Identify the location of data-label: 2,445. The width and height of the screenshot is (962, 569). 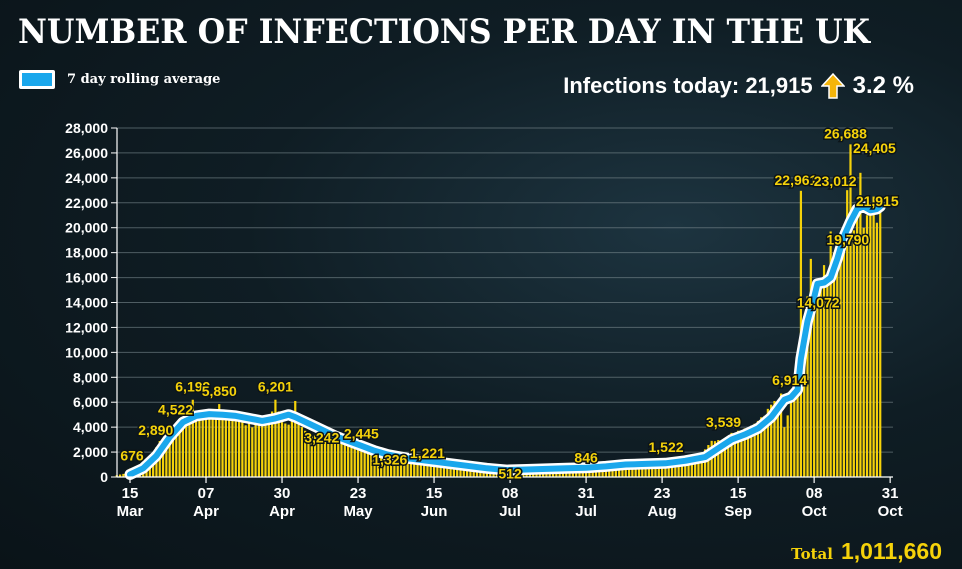
(361, 434).